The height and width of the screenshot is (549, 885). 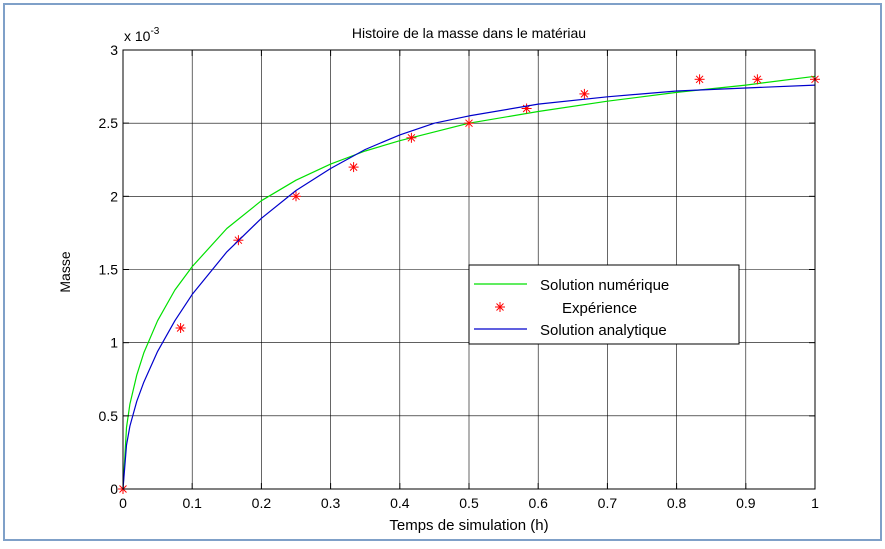 What do you see at coordinates (109, 270) in the screenshot?
I see `y-tick-label: 1.5` at bounding box center [109, 270].